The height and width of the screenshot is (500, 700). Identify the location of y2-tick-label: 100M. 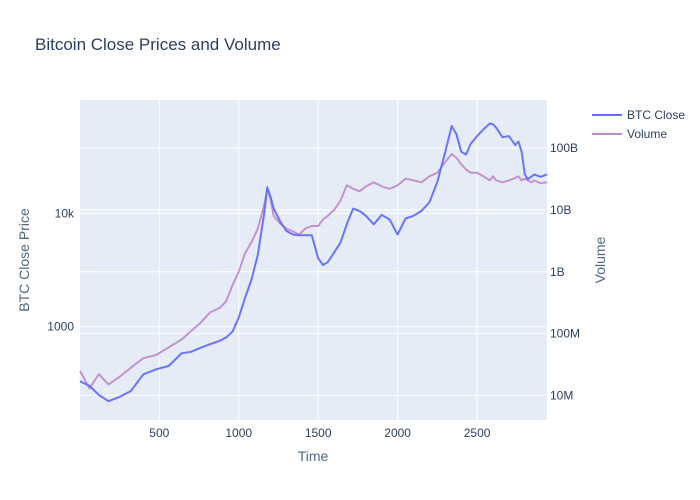
(565, 334).